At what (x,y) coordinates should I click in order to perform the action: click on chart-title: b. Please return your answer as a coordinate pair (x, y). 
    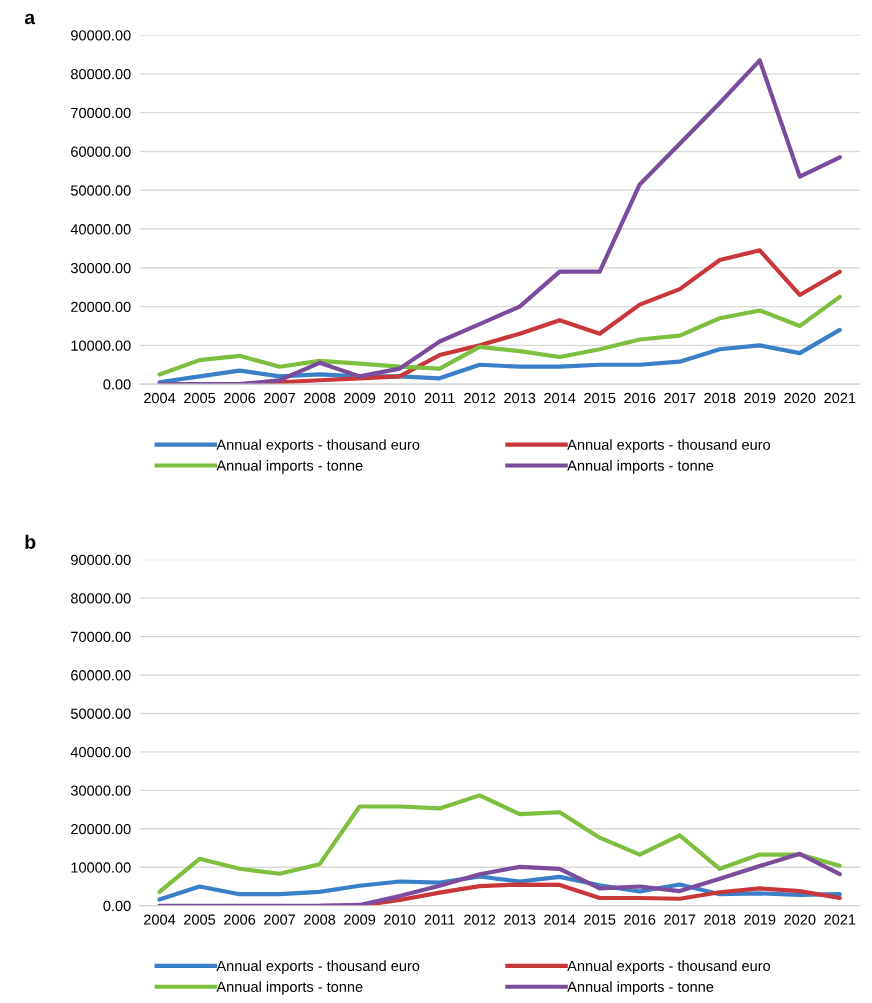
    Looking at the image, I should click on (30, 541).